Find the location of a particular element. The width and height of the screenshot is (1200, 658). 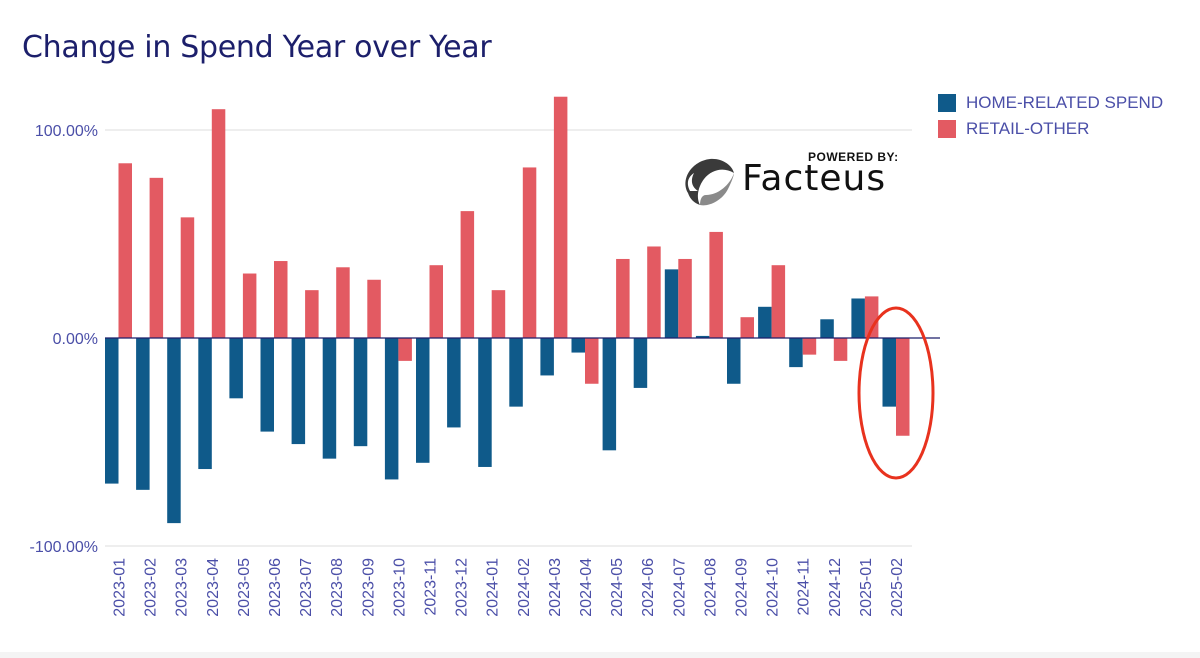

x-tick-label: 2024-01 is located at coordinates (493, 587).